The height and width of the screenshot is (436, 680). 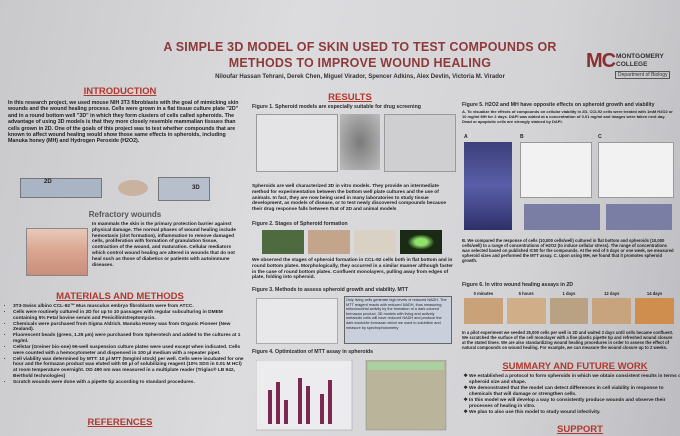 I want to click on panel-label: C, so click(x=600, y=137).